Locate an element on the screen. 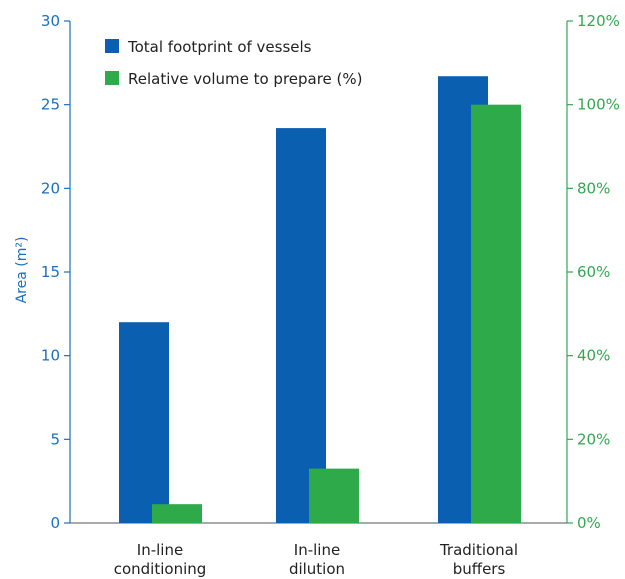  right-tick-label: 80% is located at coordinates (593, 188).